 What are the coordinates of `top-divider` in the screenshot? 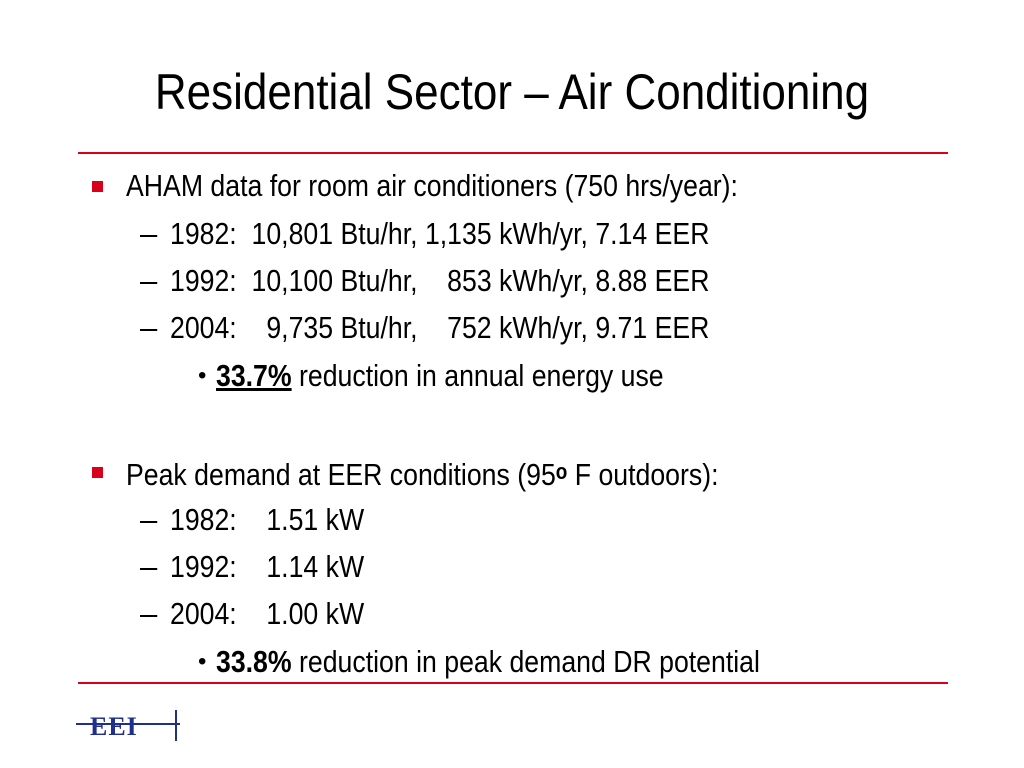 It's located at (513, 153).